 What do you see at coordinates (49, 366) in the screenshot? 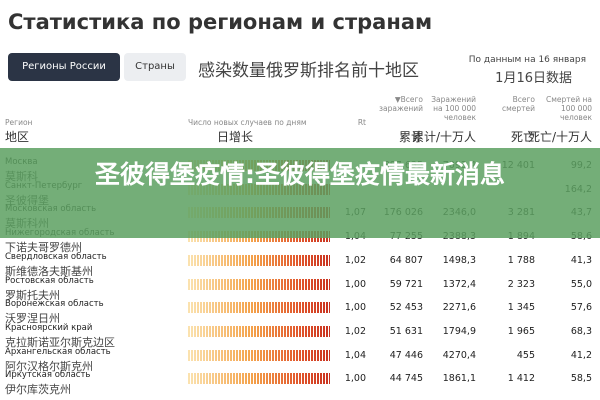
I see `region-zh: 阿尔汉格尔斯克州` at bounding box center [49, 366].